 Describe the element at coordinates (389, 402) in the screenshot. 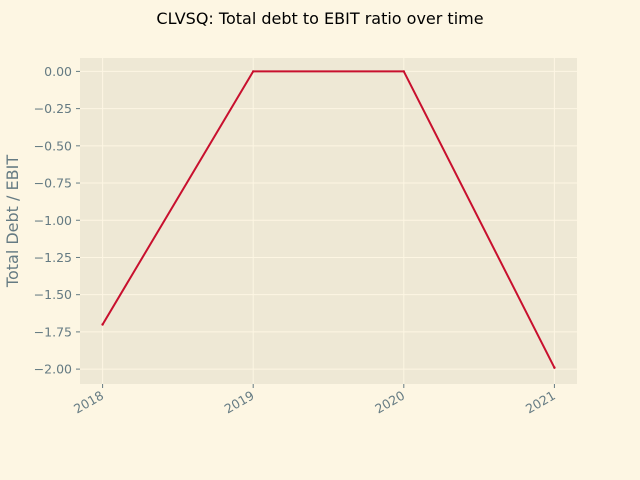

I see `x-tick-label: 2020` at that location.